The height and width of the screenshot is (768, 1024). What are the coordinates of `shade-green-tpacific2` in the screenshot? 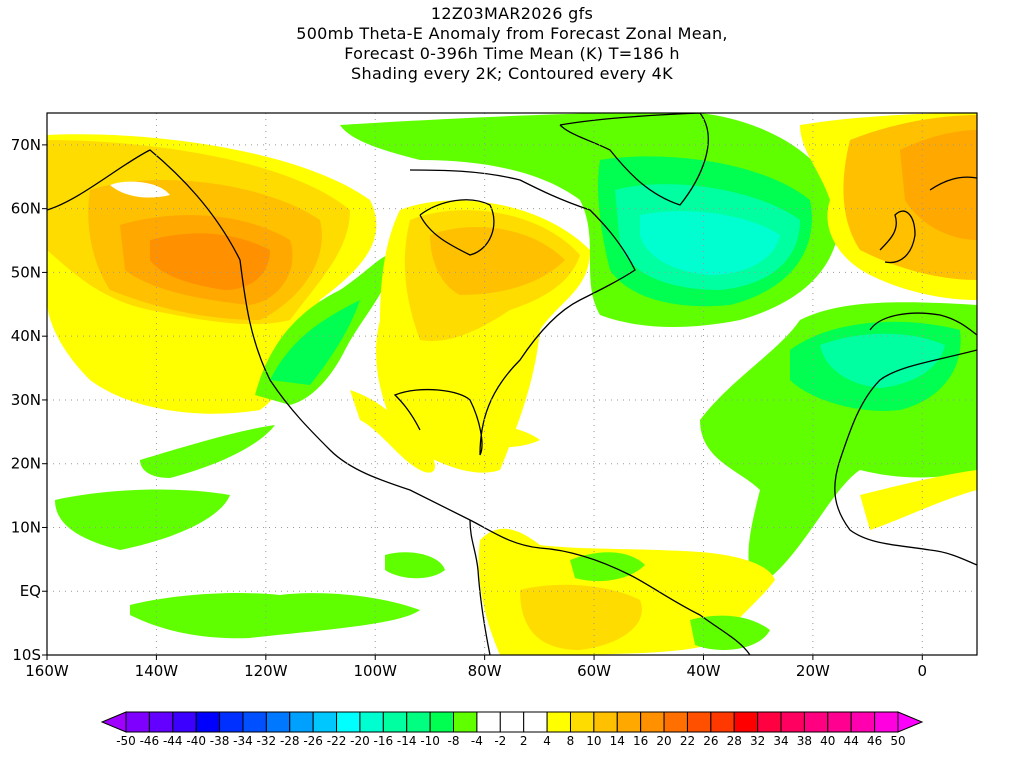 It's located at (207, 451).